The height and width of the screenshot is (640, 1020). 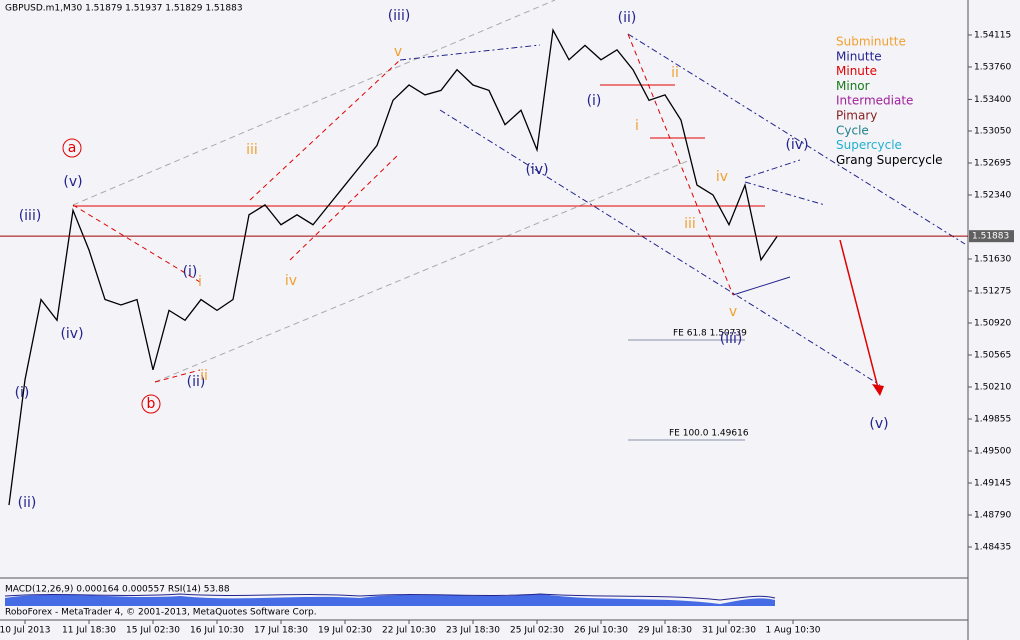 What do you see at coordinates (992, 291) in the screenshot?
I see `y-tick-label: 1.51275` at bounding box center [992, 291].